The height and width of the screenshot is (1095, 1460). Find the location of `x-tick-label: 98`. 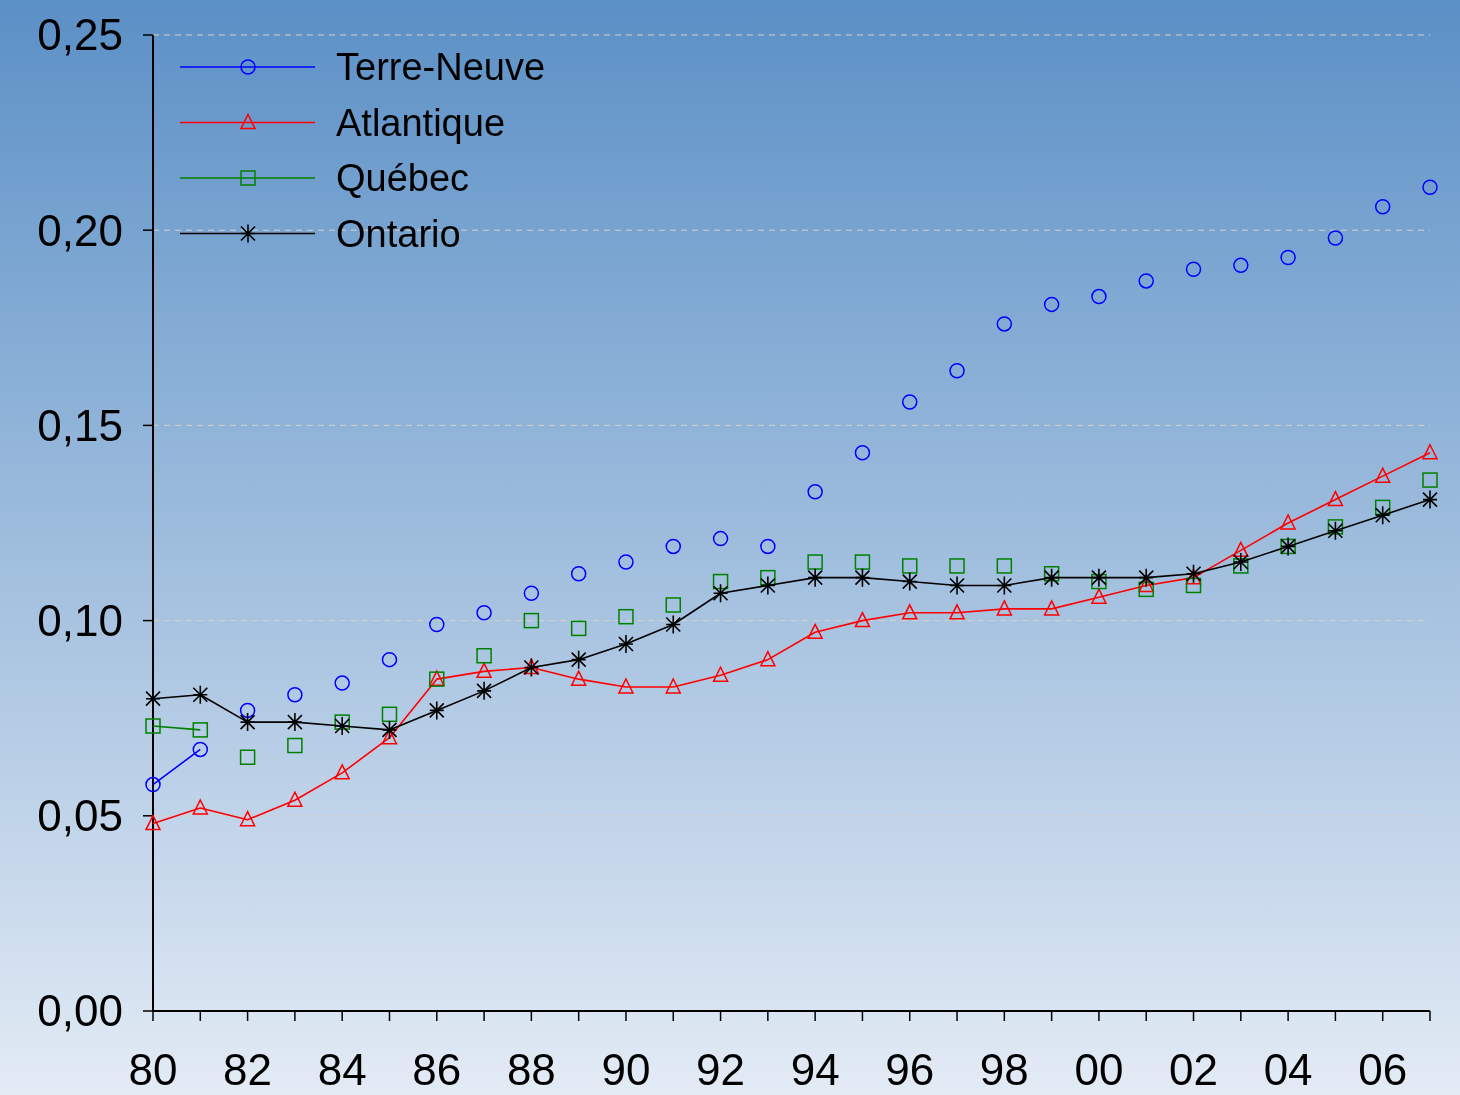

x-tick-label: 98 is located at coordinates (1004, 1069).